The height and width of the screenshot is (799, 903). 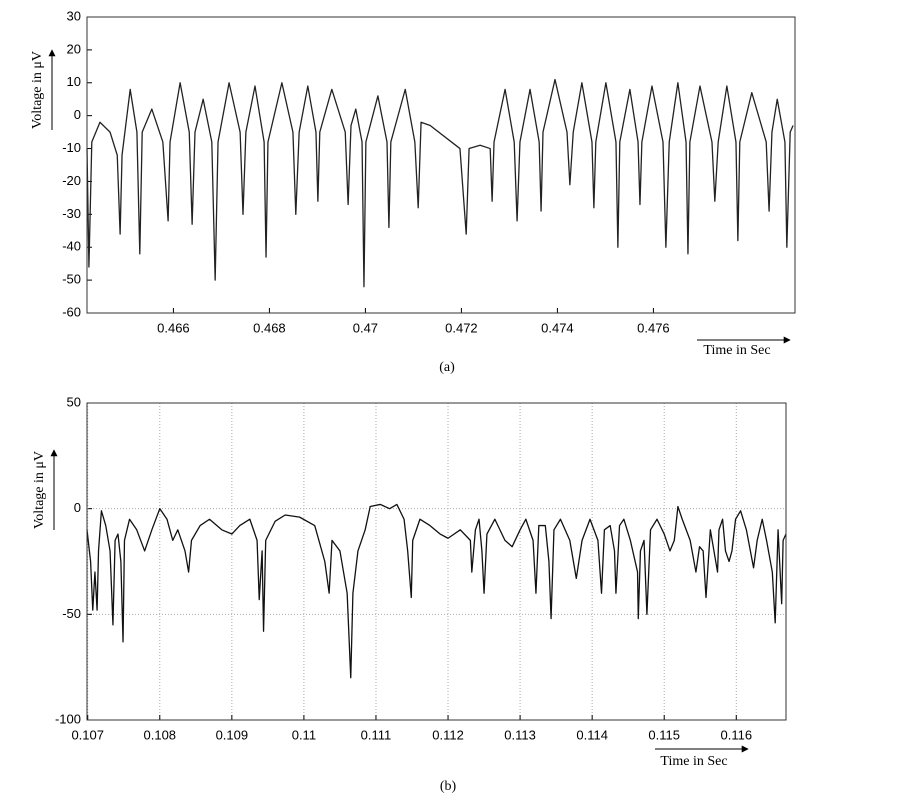 I want to click on x-tick-label: 0.109, so click(x=232, y=734).